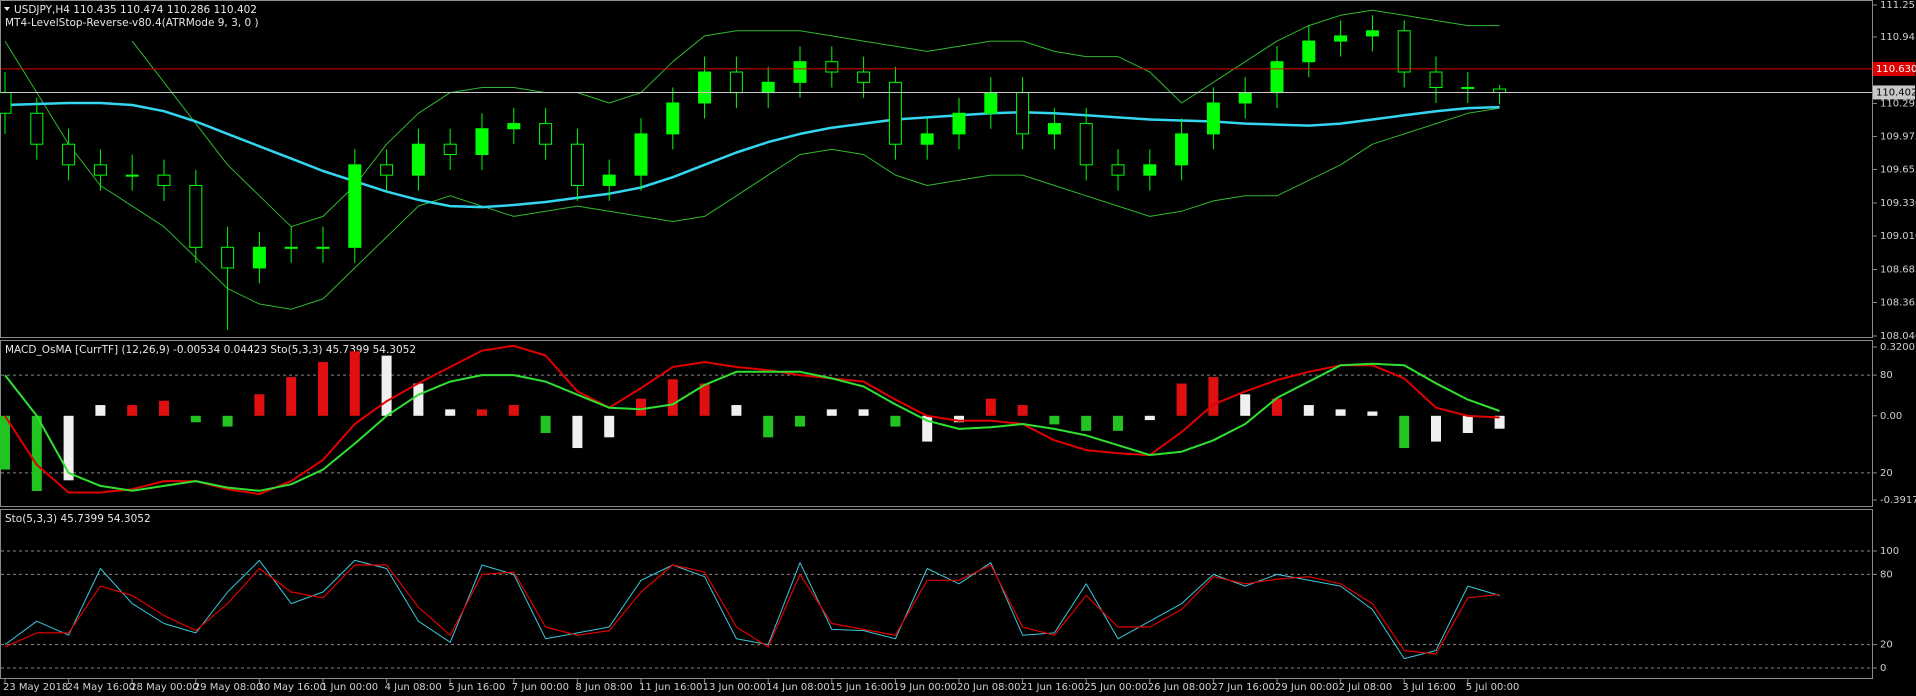 The height and width of the screenshot is (696, 1916). Describe the element at coordinates (1889, 551) in the screenshot. I see `y-tick-label: 100` at that location.